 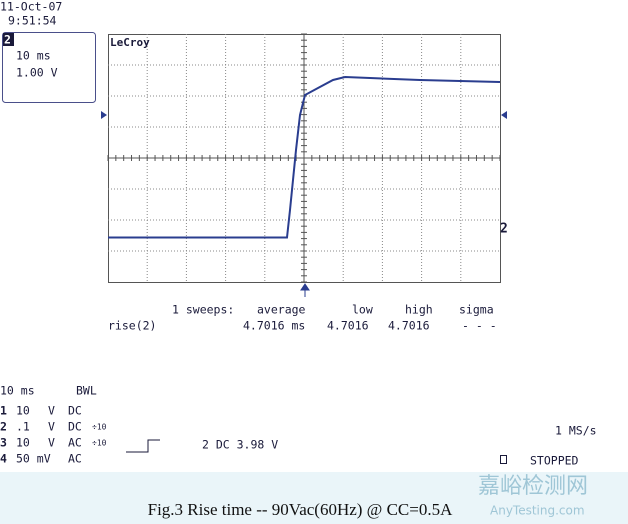 What do you see at coordinates (86, 391) in the screenshot?
I see `bandwidth: BWL` at bounding box center [86, 391].